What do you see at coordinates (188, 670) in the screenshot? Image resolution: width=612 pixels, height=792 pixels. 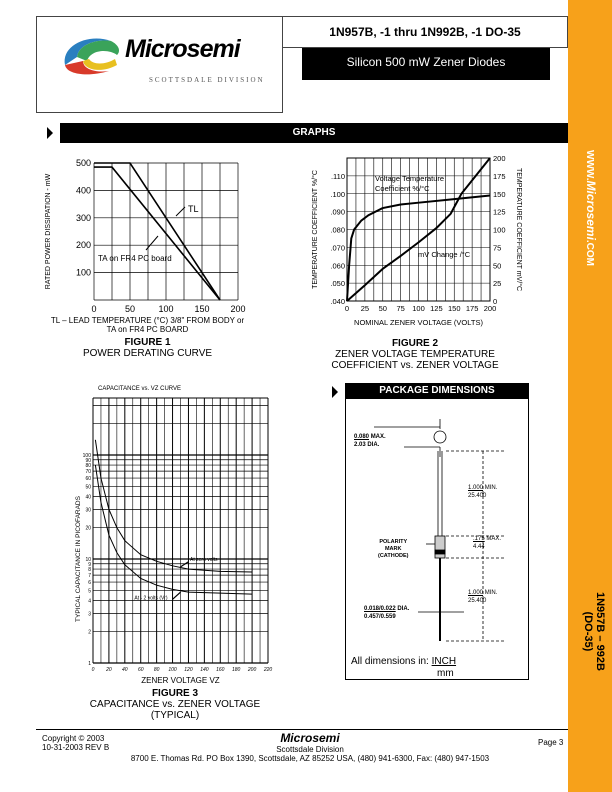 I see `x-tick-label: 120` at bounding box center [188, 670].